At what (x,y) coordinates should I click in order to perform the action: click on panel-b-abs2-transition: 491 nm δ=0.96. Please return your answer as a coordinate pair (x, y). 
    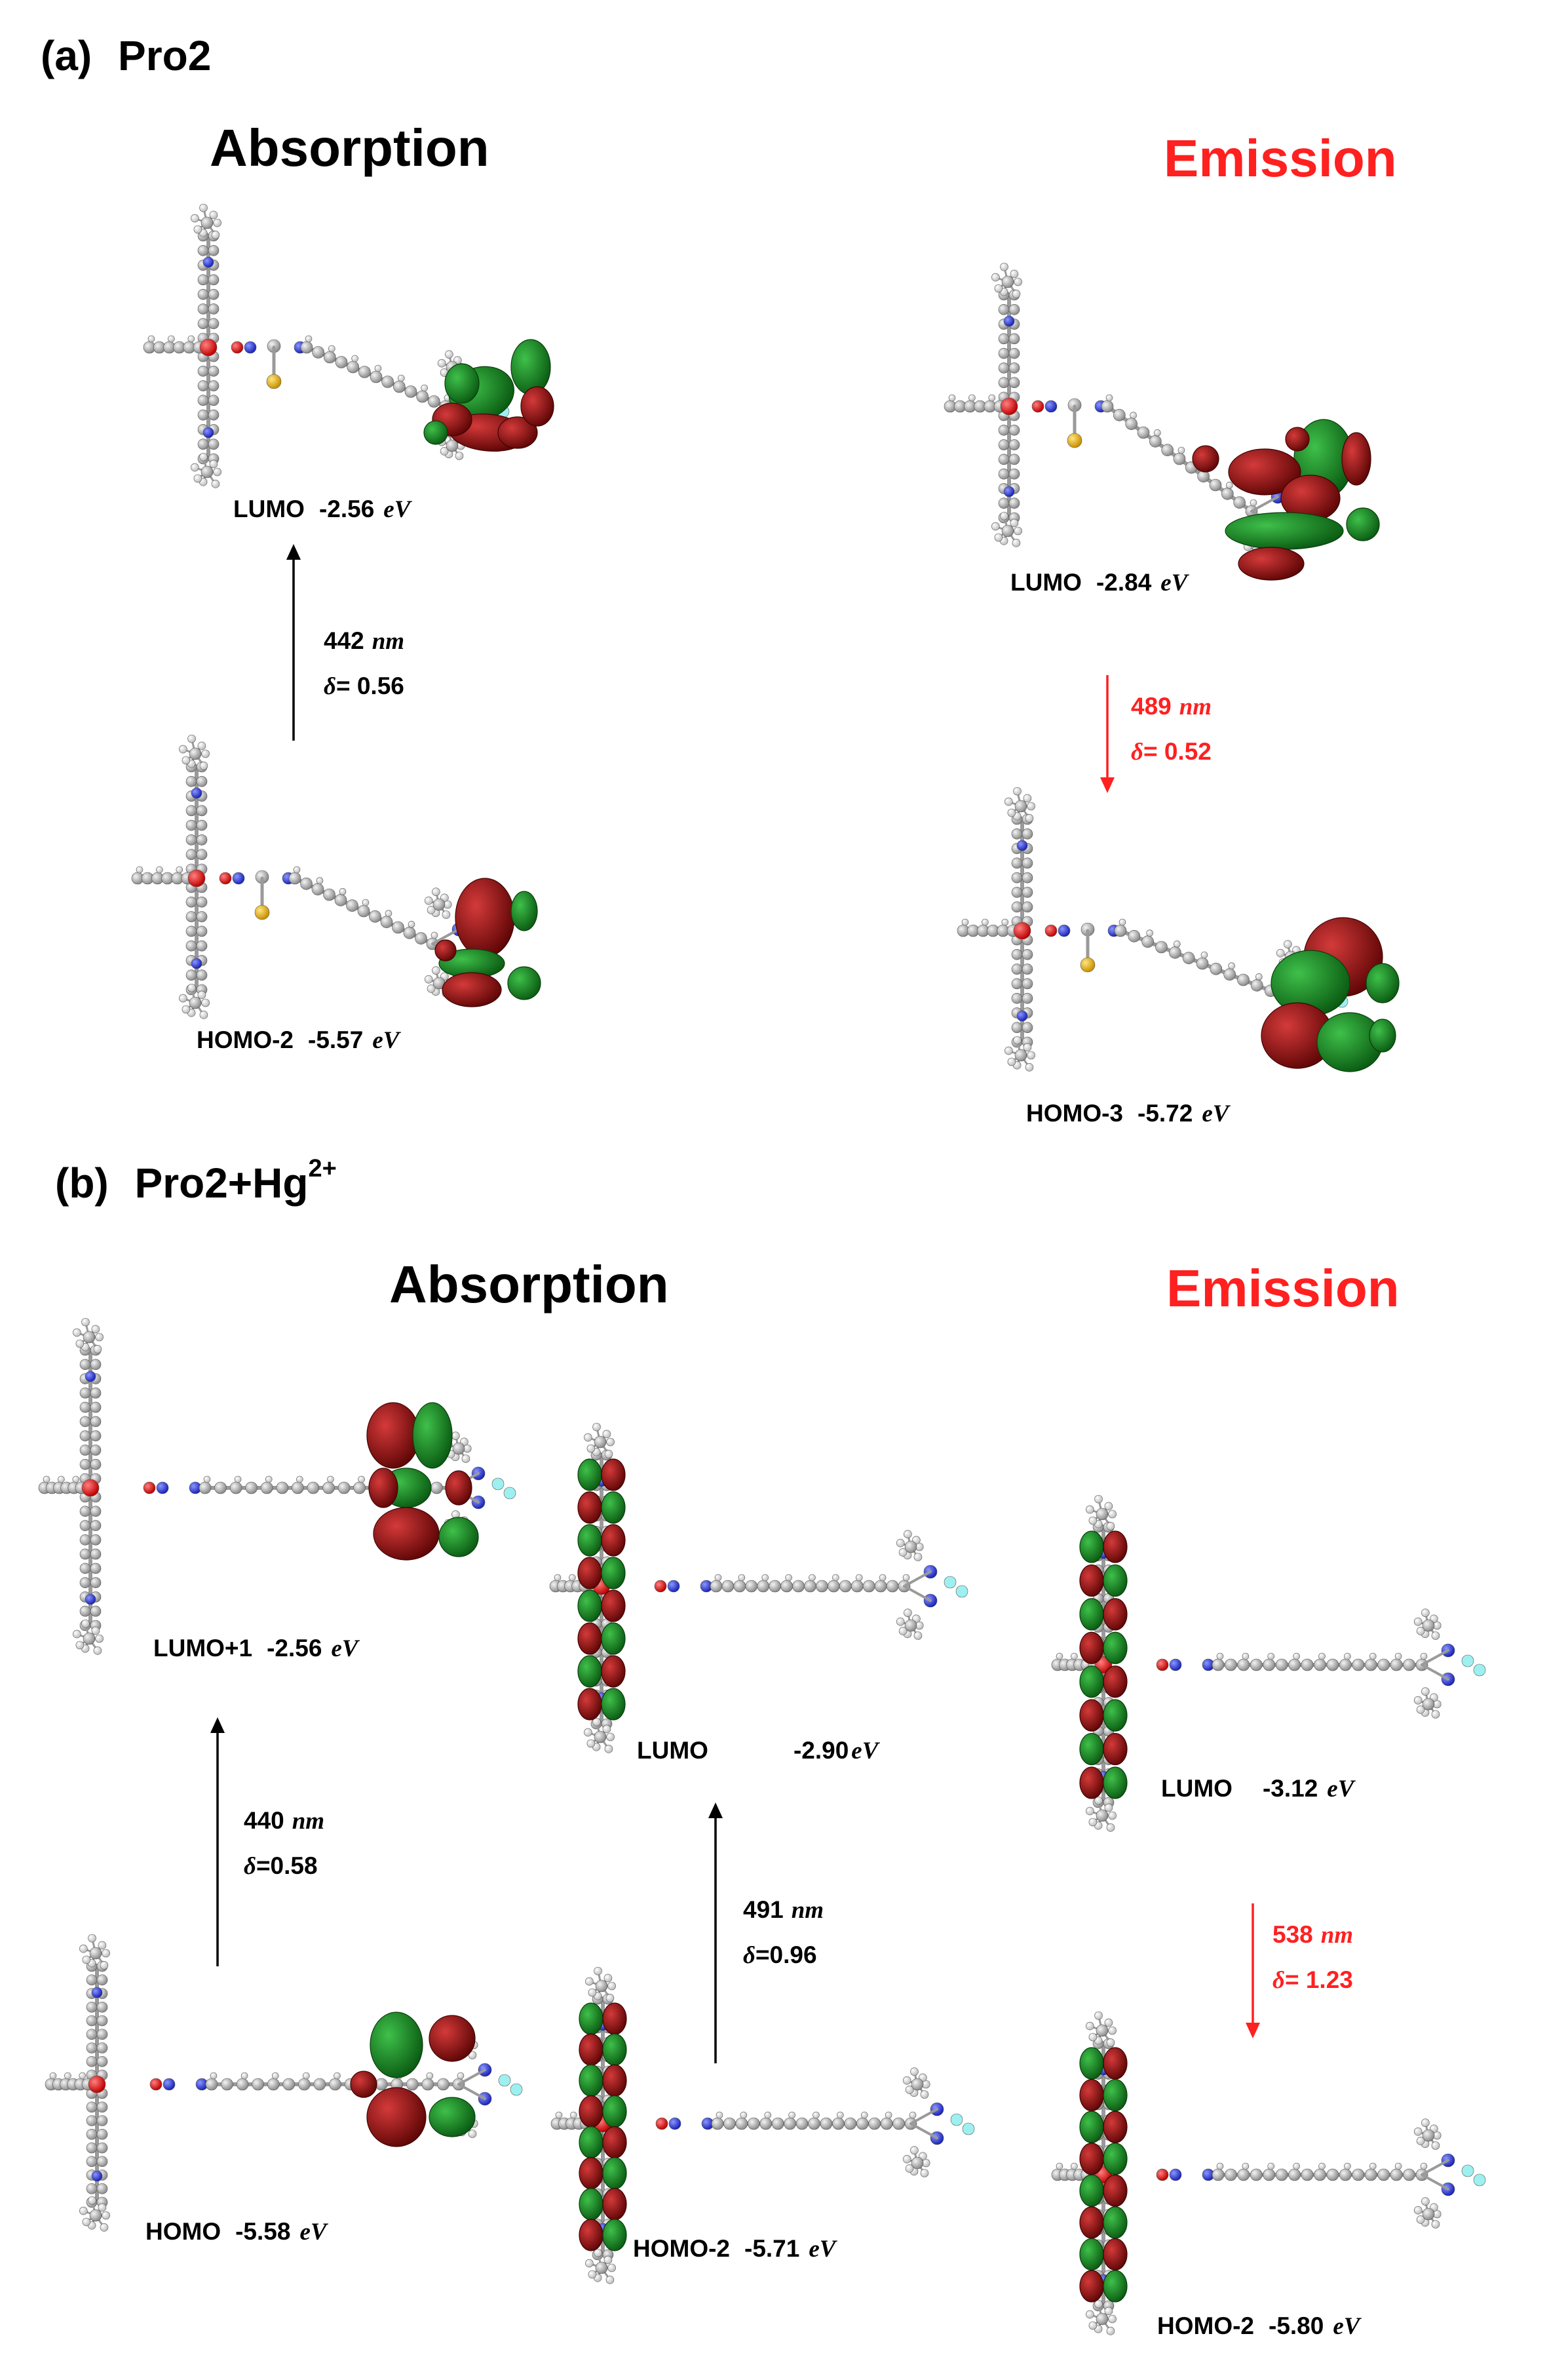
    Looking at the image, I should click on (784, 1933).